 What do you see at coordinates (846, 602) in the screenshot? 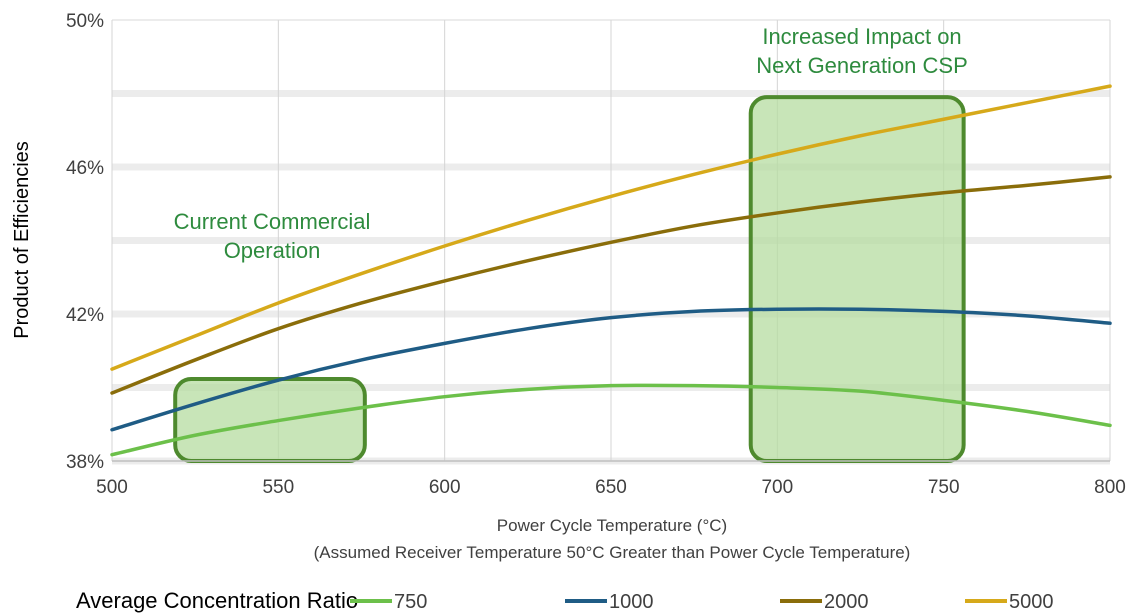
I see `legend-label-2000: 2000` at bounding box center [846, 602].